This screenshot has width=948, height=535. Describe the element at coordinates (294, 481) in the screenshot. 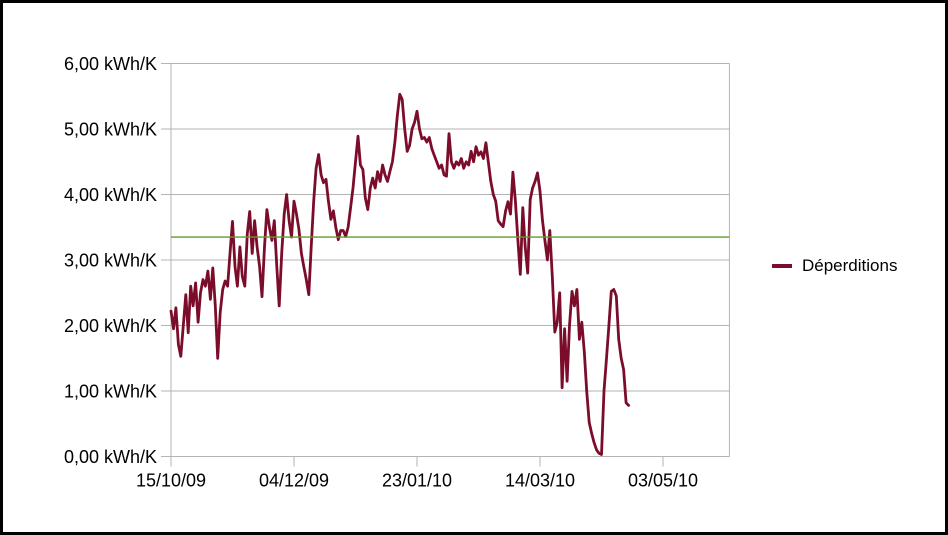

I see `x-axis-label: 04/12/09` at that location.